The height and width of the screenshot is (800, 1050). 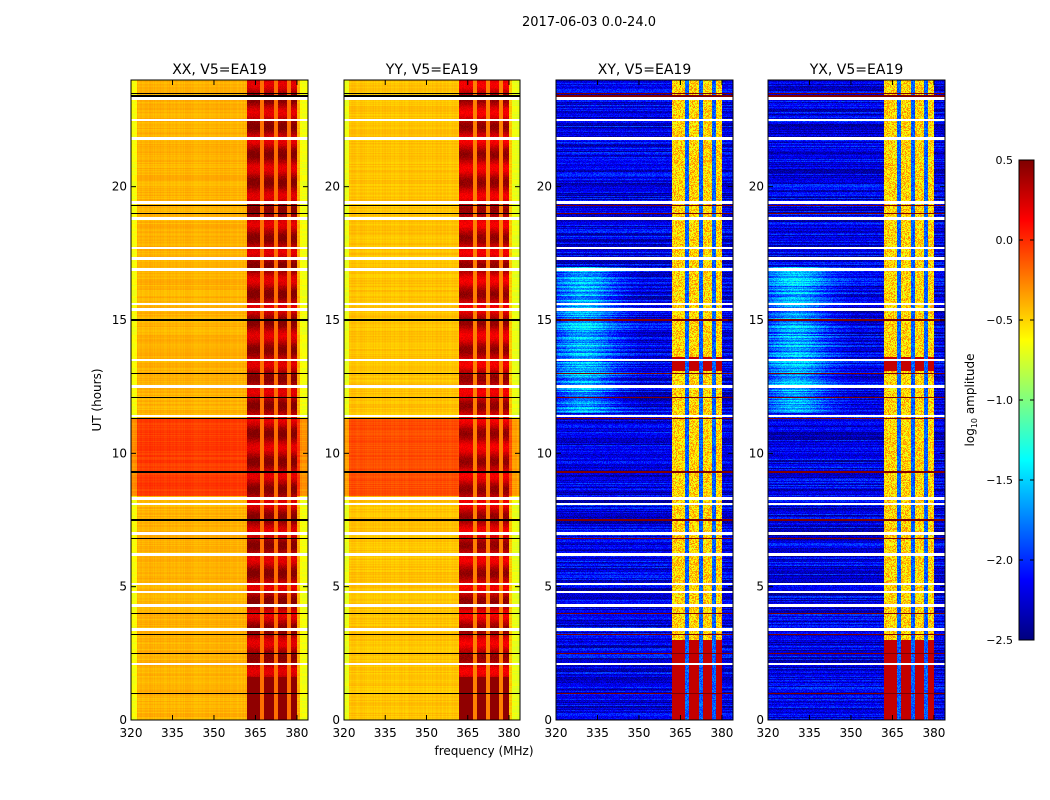 What do you see at coordinates (219, 70) in the screenshot?
I see `panel-title: XX, V5=EA19` at bounding box center [219, 70].